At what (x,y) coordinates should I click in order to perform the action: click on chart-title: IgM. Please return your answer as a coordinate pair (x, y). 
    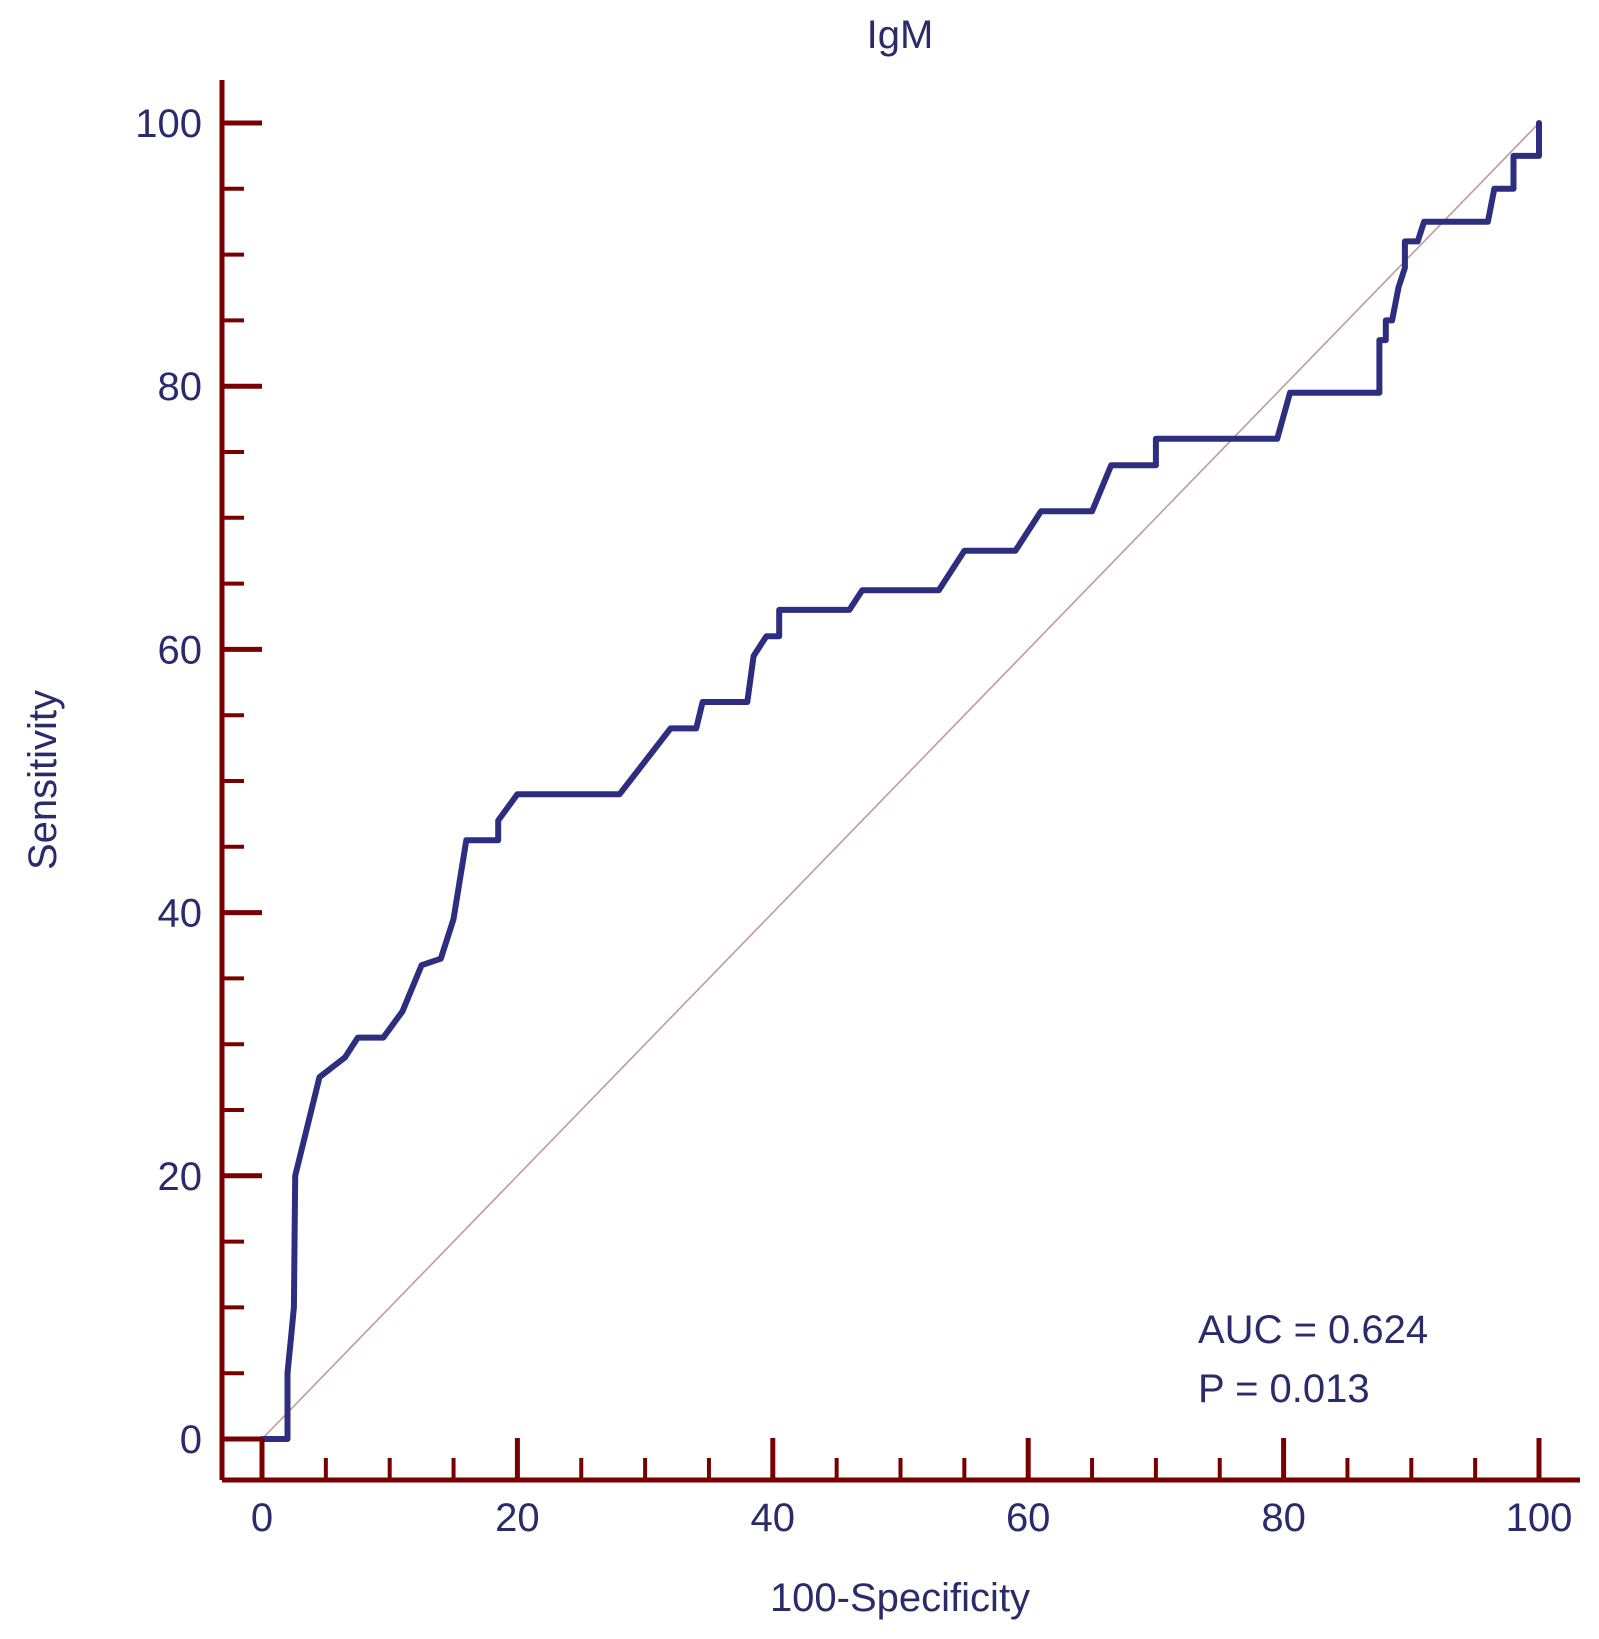
    Looking at the image, I should click on (900, 35).